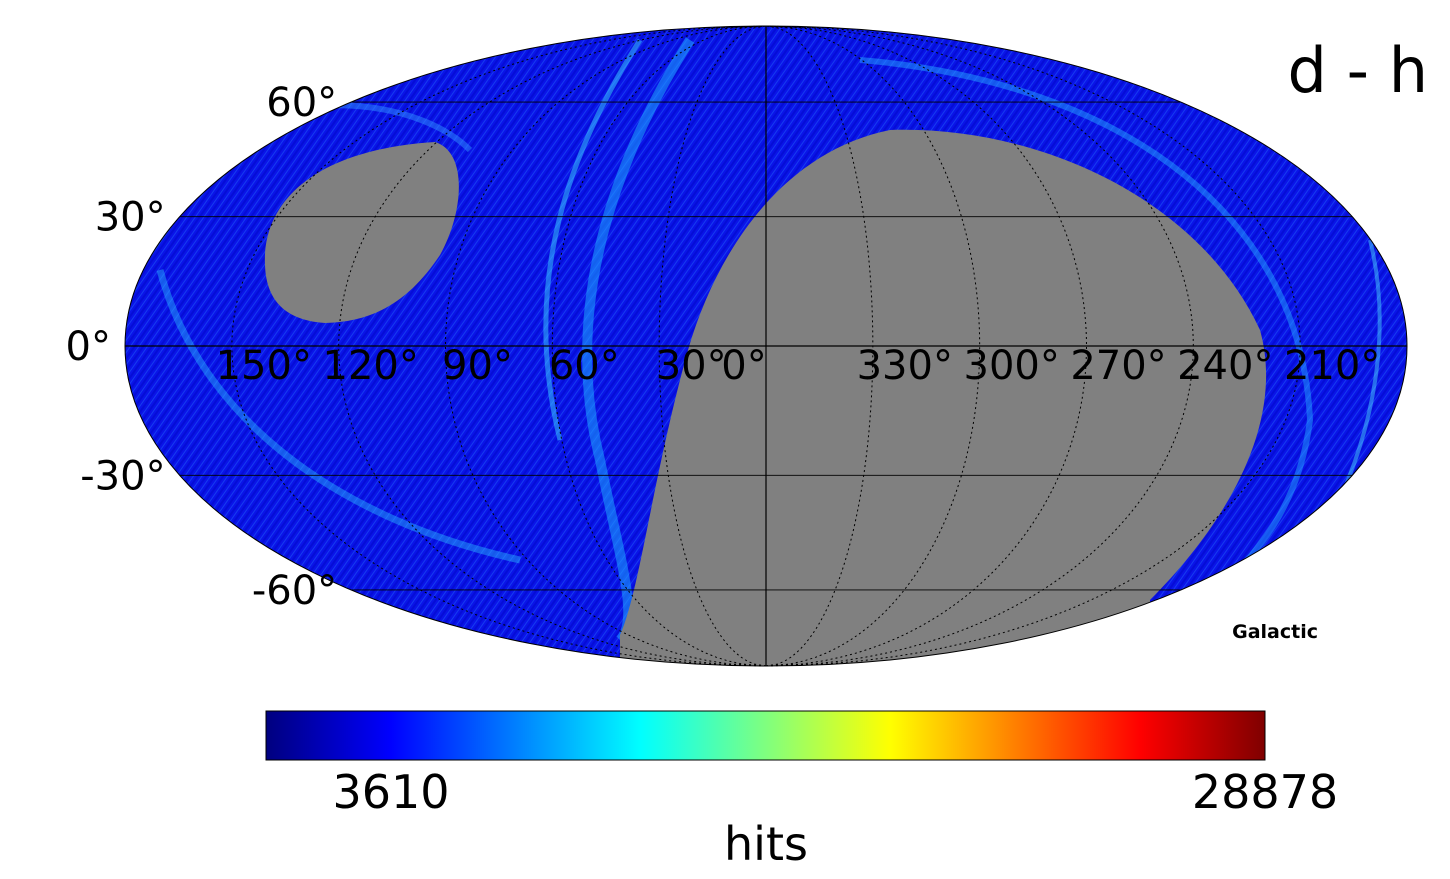 The width and height of the screenshot is (1450, 879). What do you see at coordinates (390, 792) in the screenshot?
I see `colorbar-min-label: 3610` at bounding box center [390, 792].